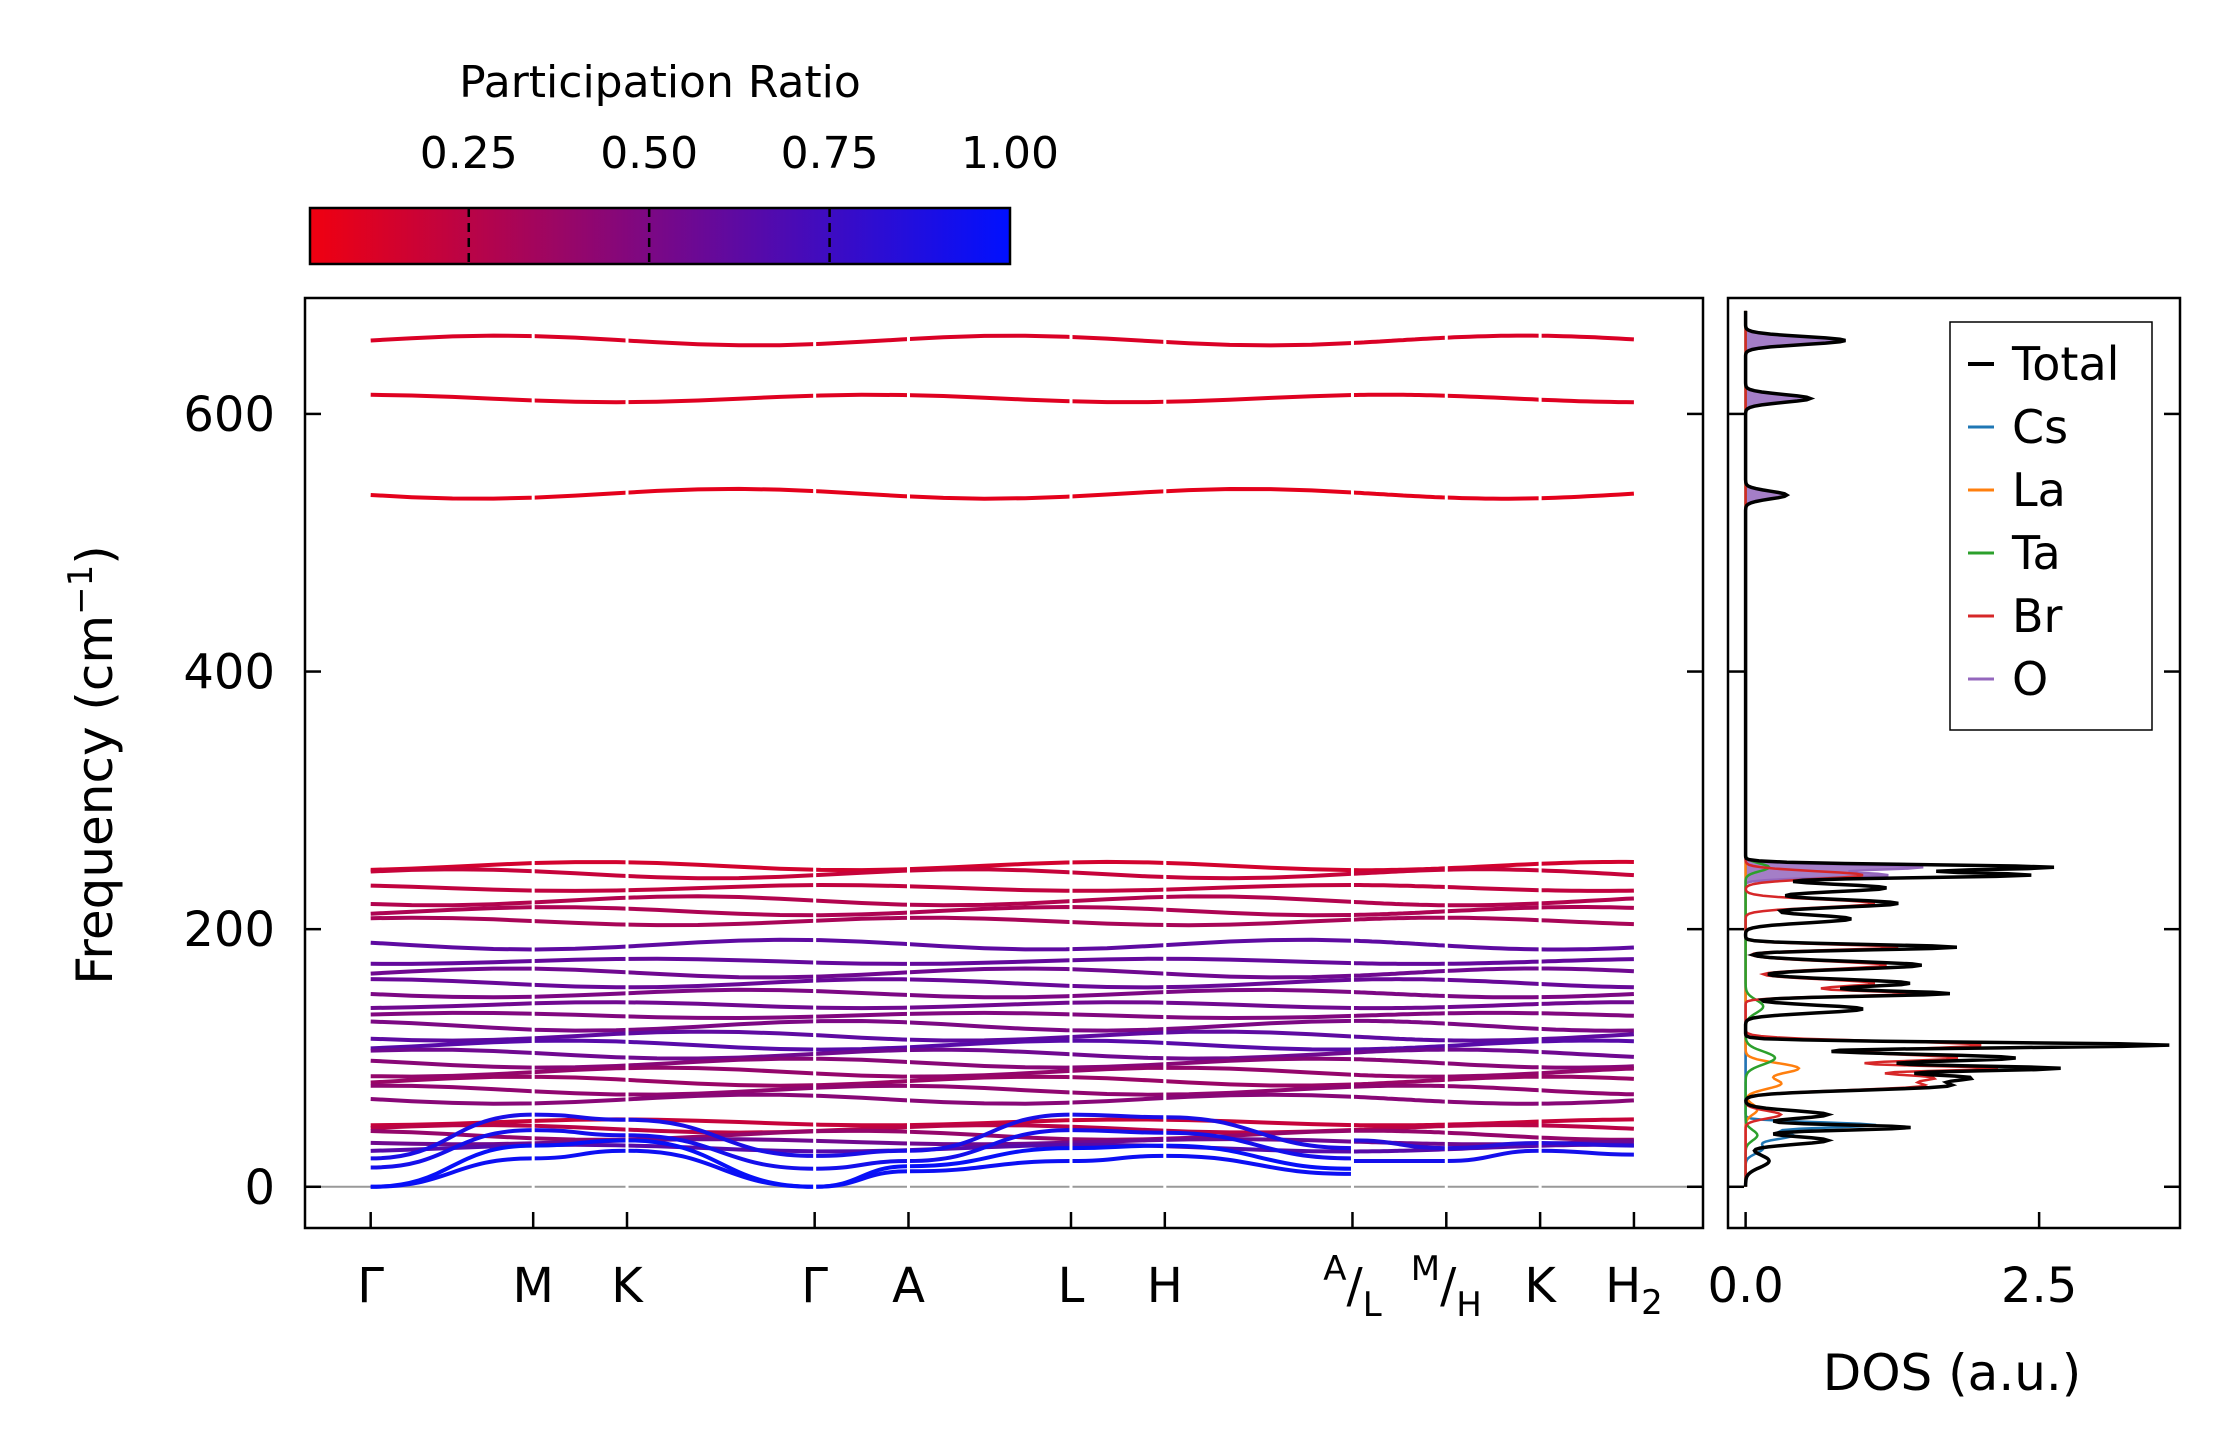 The height and width of the screenshot is (1455, 2222). Describe the element at coordinates (2065, 364) in the screenshot. I see `legend-label-total: Total` at that location.